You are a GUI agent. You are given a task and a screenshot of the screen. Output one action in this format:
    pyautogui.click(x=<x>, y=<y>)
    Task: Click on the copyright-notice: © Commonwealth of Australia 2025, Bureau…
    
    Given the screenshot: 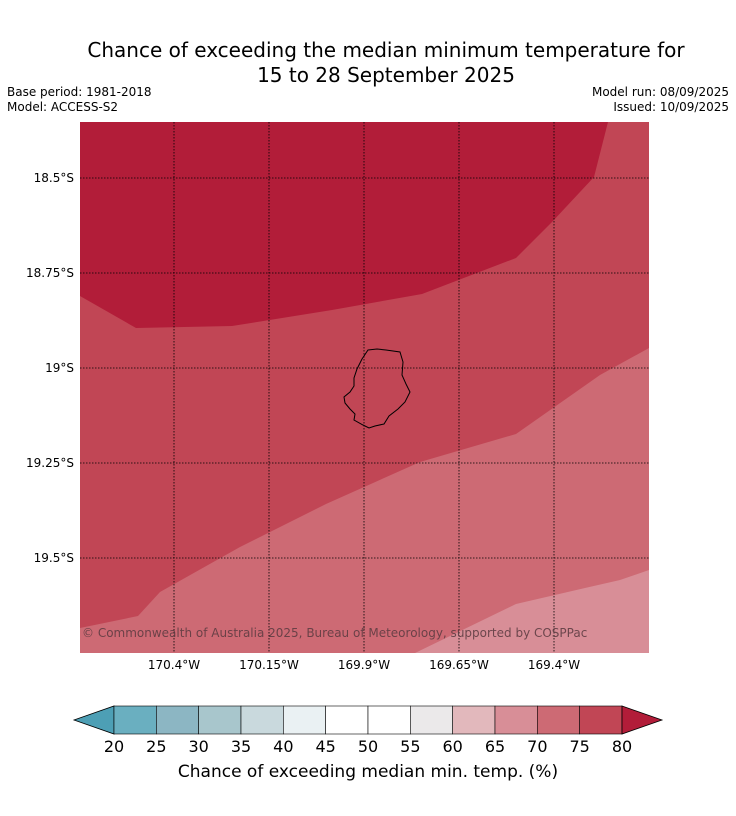 What is the action you would take?
    pyautogui.click(x=335, y=633)
    